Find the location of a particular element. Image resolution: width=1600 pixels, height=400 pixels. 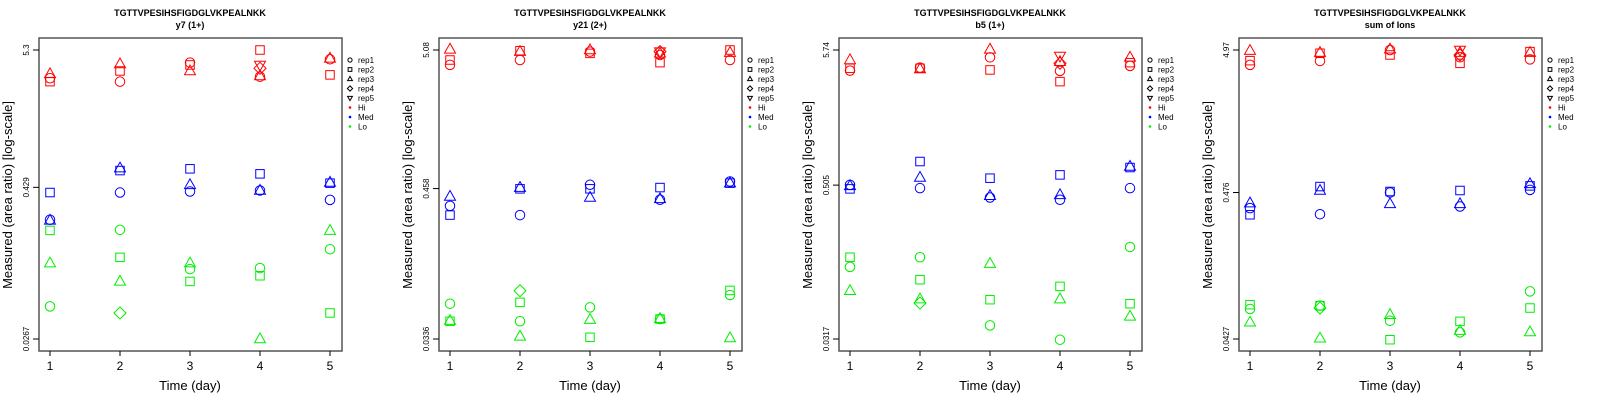

y-axis-label: Measured (area ratio) [log-scale] is located at coordinates (7, 195).